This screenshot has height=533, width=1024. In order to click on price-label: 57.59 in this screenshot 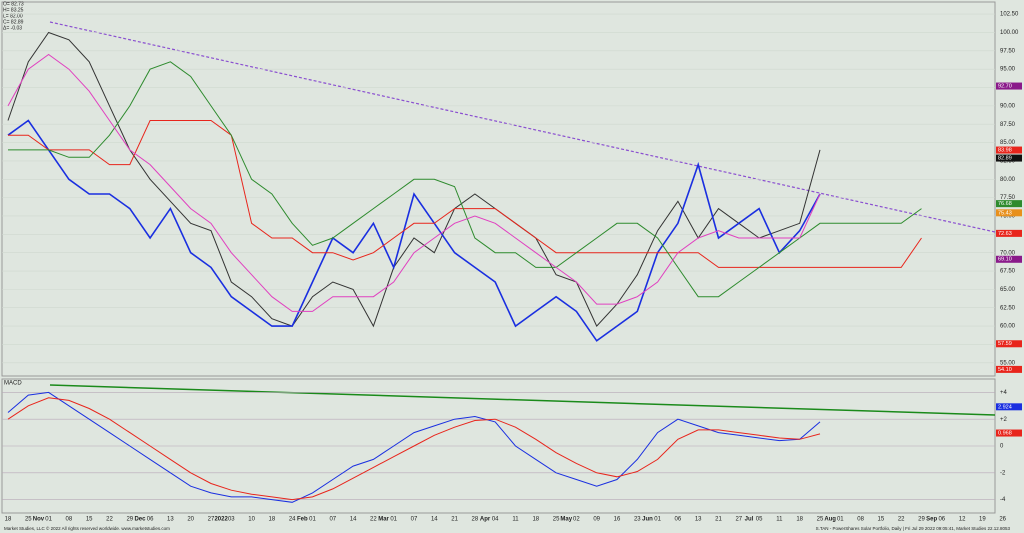, I will do `click(1005, 344)`.